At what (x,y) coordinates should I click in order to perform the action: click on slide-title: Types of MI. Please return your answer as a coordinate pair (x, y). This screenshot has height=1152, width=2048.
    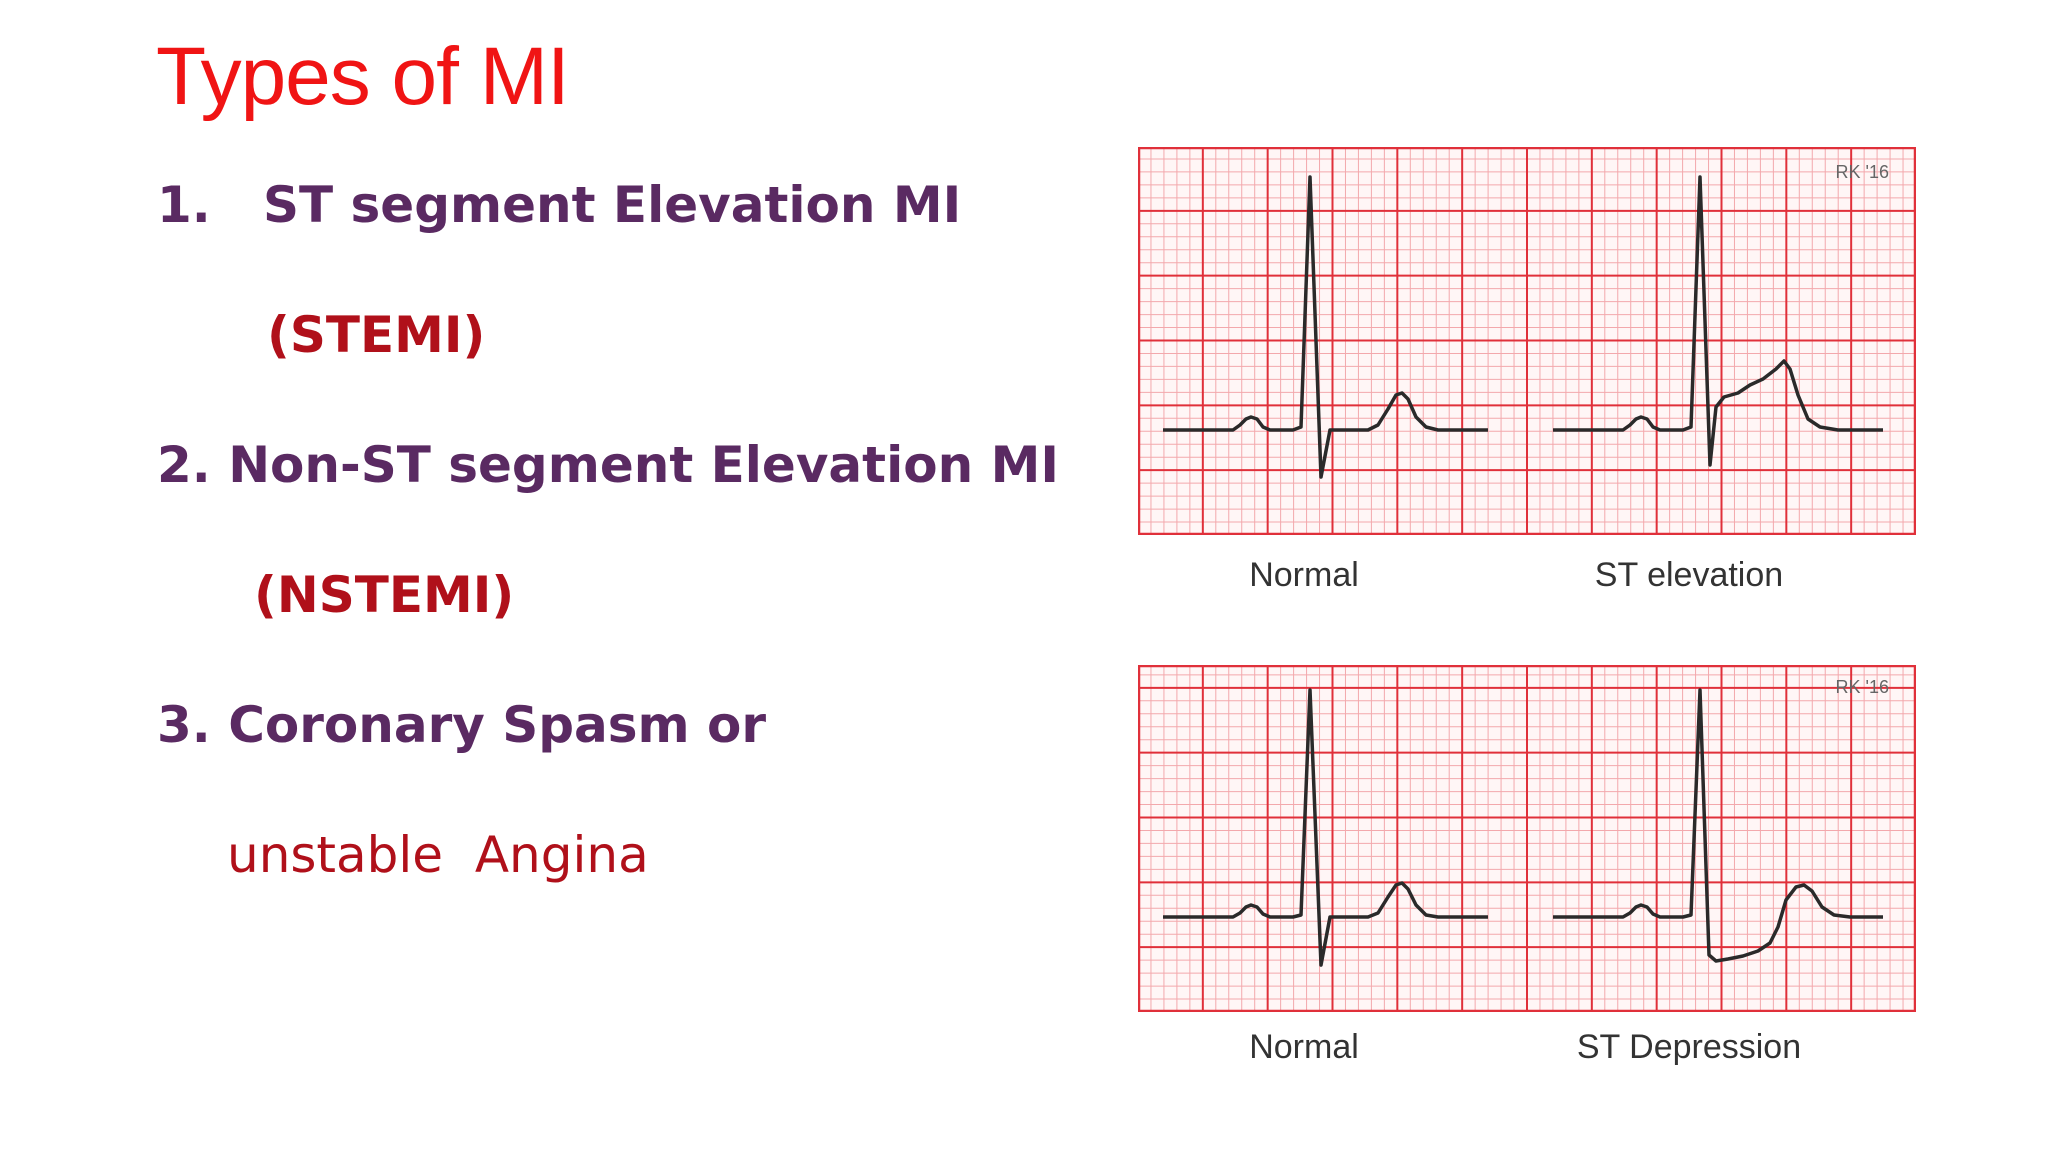
    Looking at the image, I should click on (363, 76).